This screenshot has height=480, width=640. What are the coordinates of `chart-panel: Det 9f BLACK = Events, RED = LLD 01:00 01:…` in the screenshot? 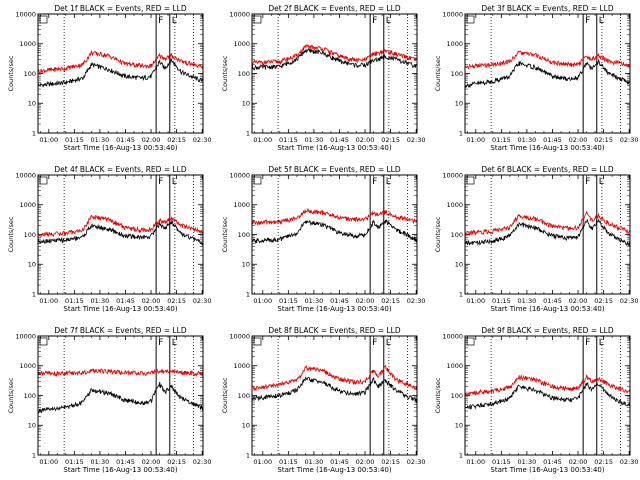 It's located at (536, 400).